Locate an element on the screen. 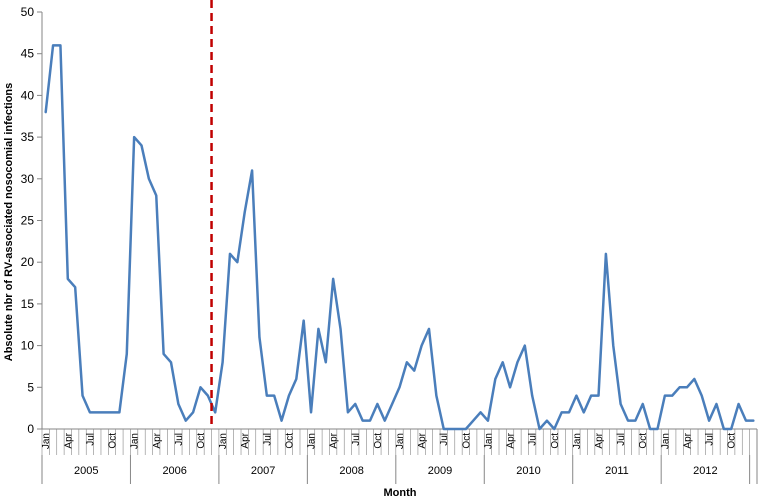 The height and width of the screenshot is (500, 760). x-year-label: 2010 is located at coordinates (528, 471).